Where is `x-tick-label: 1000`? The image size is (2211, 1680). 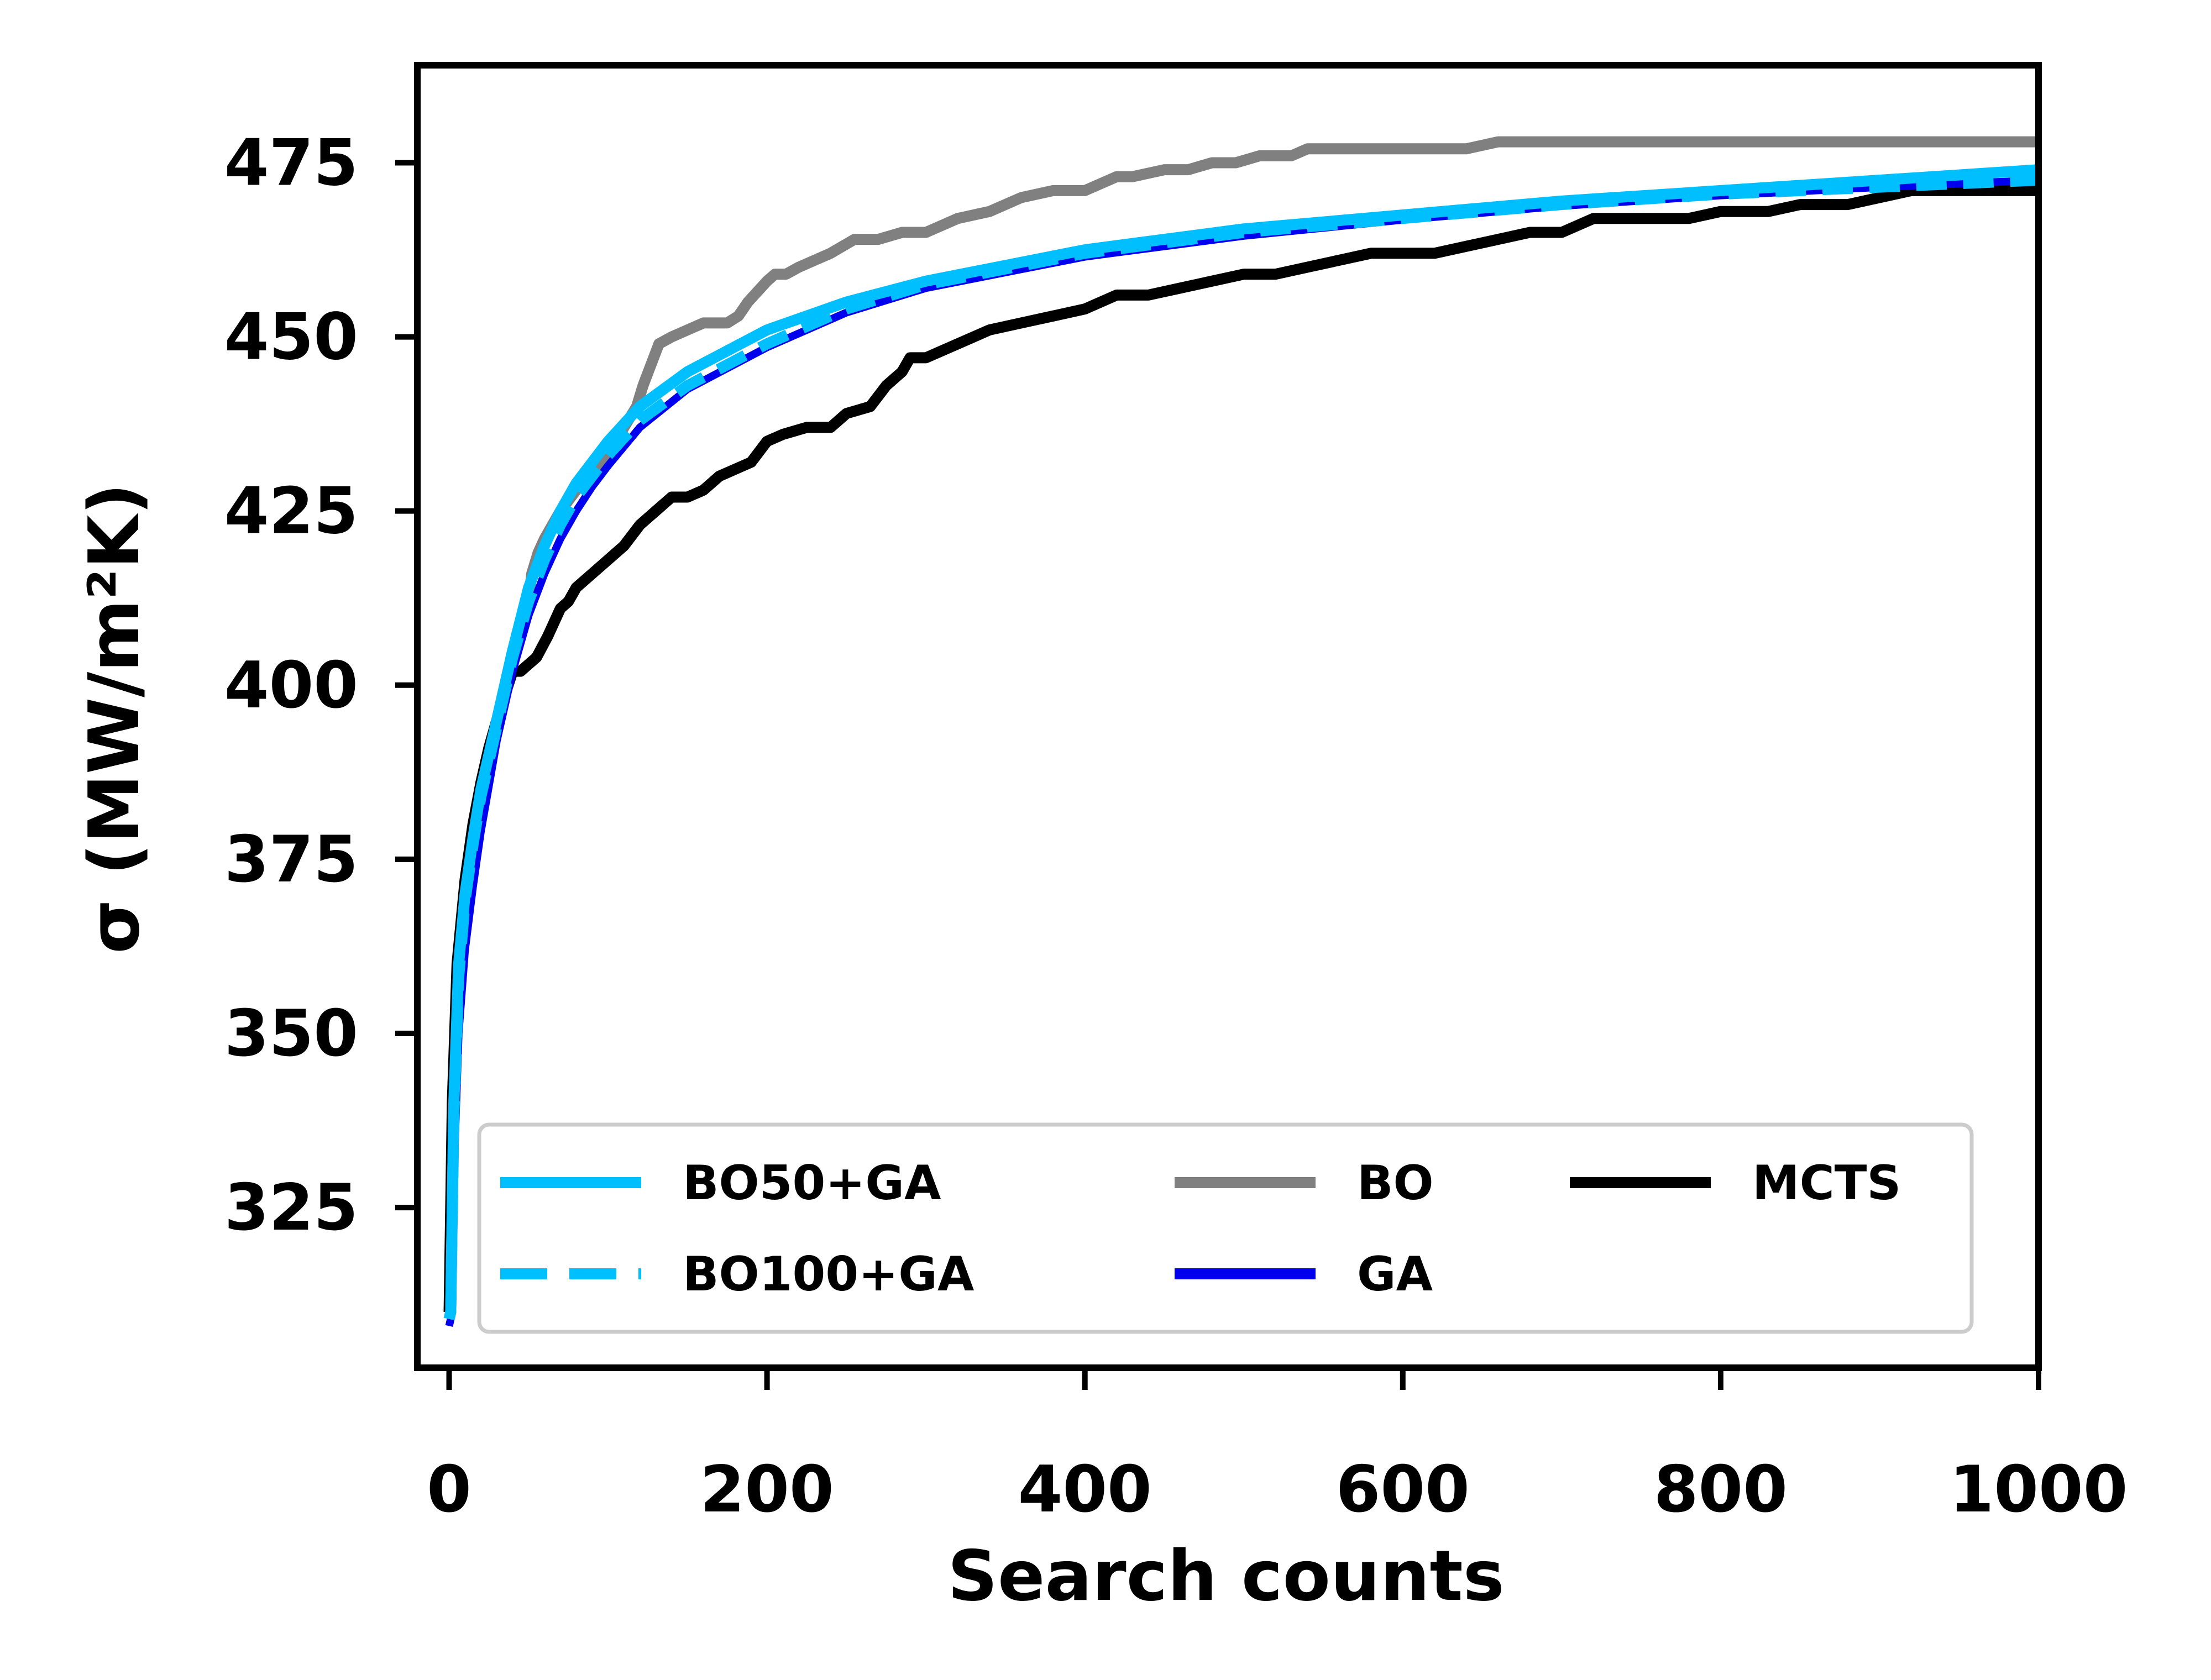 x-tick-label: 1000 is located at coordinates (2039, 1489).